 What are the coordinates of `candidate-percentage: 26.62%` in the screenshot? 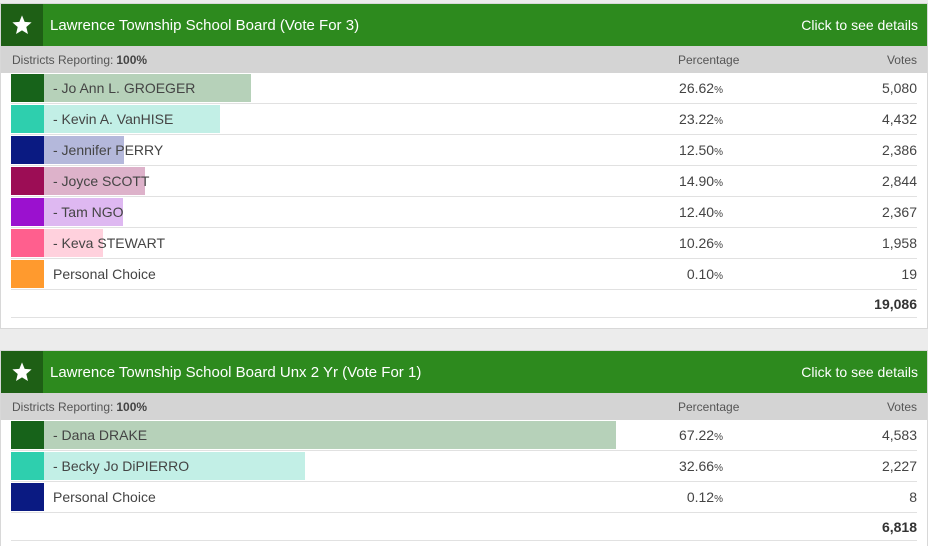 It's located at (701, 89).